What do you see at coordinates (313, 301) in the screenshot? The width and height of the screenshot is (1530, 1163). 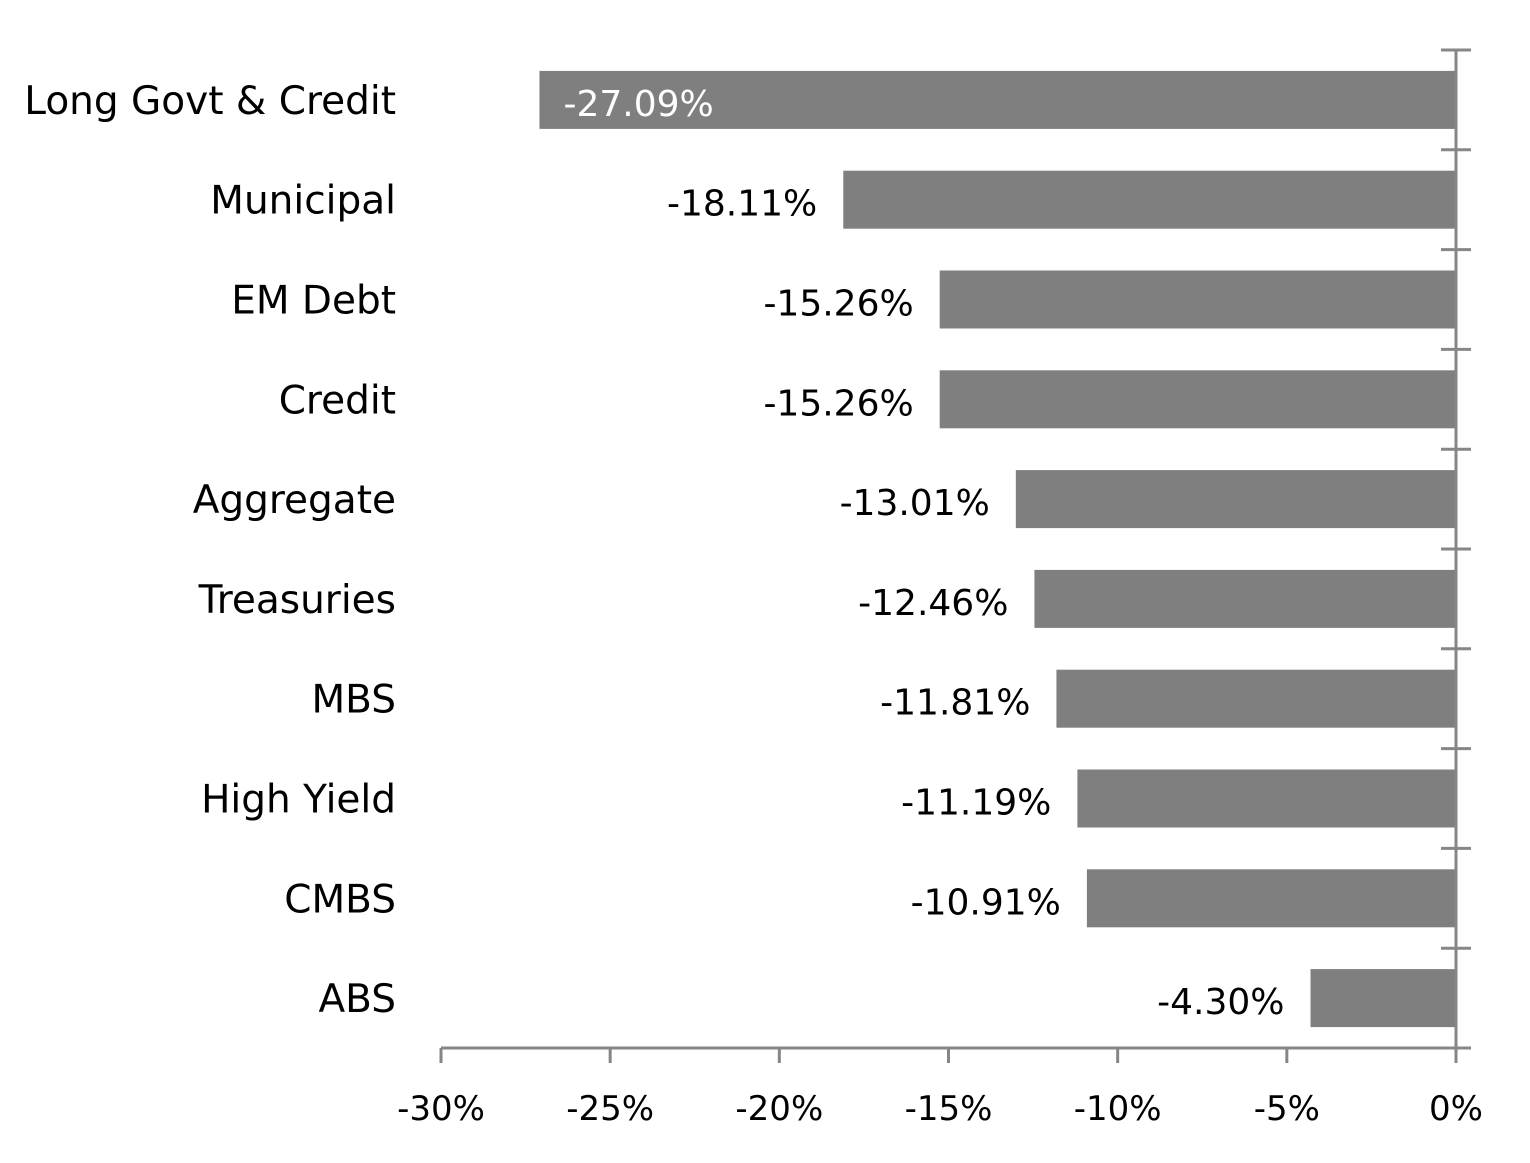 I see `category-label: EM Debt` at bounding box center [313, 301].